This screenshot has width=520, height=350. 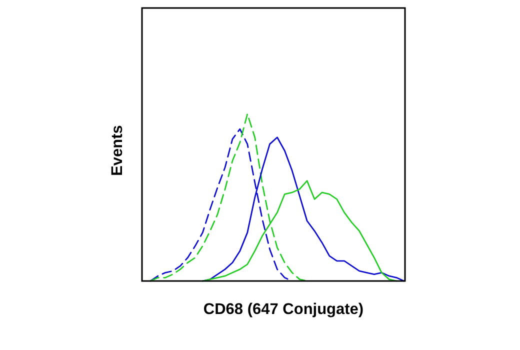 What do you see at coordinates (283, 309) in the screenshot?
I see `x-axis-title: CD68 (647 Conjugate)` at bounding box center [283, 309].